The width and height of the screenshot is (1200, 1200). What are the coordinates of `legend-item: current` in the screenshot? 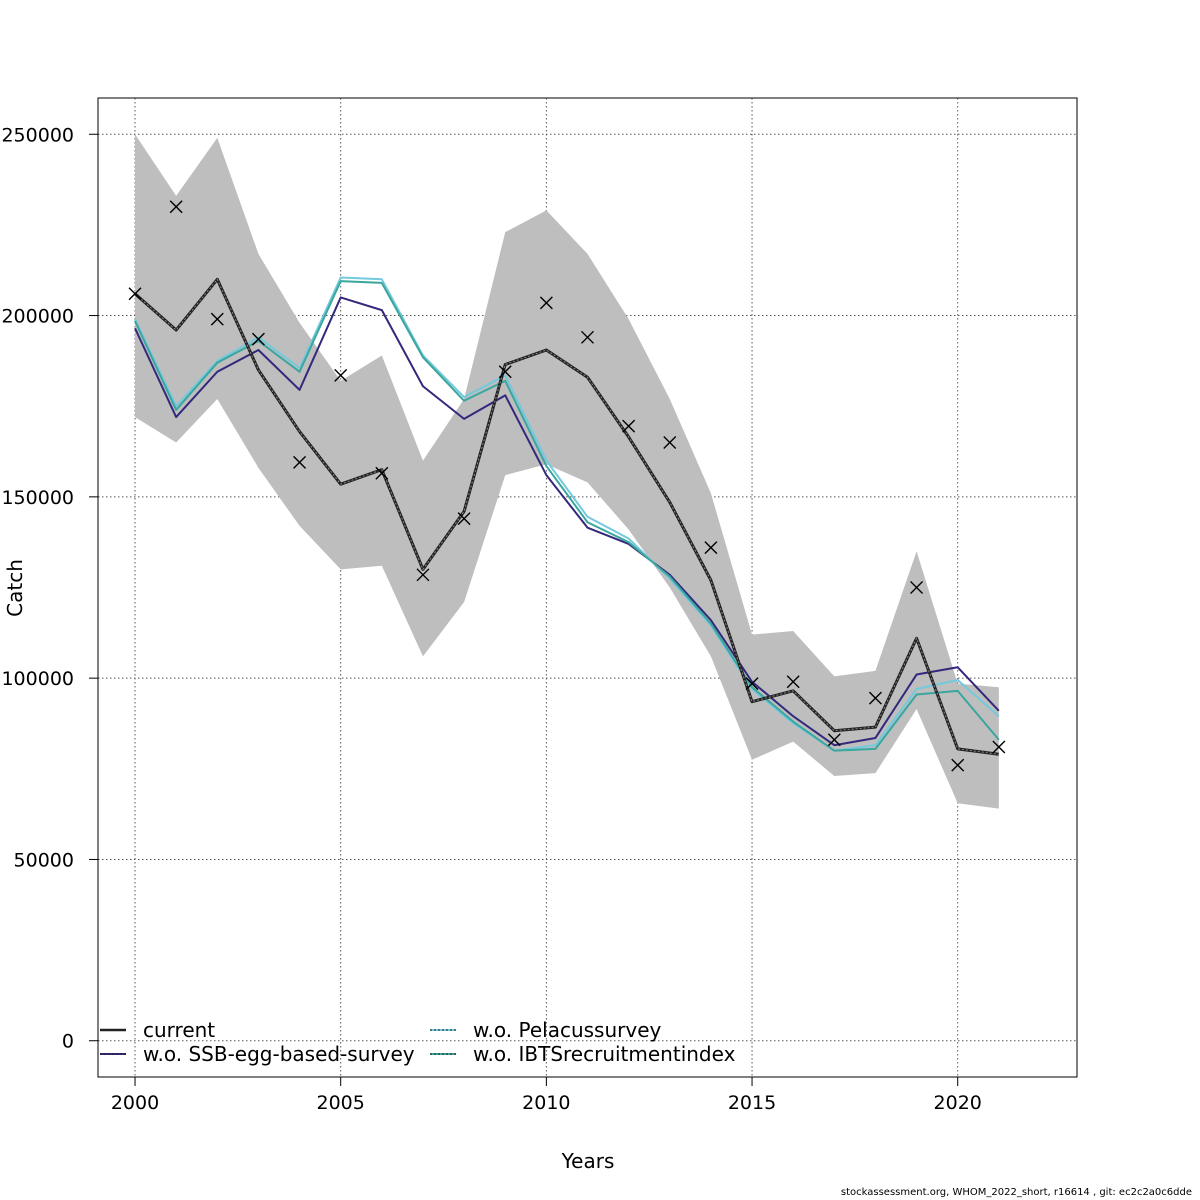 It's located at (157, 1030).